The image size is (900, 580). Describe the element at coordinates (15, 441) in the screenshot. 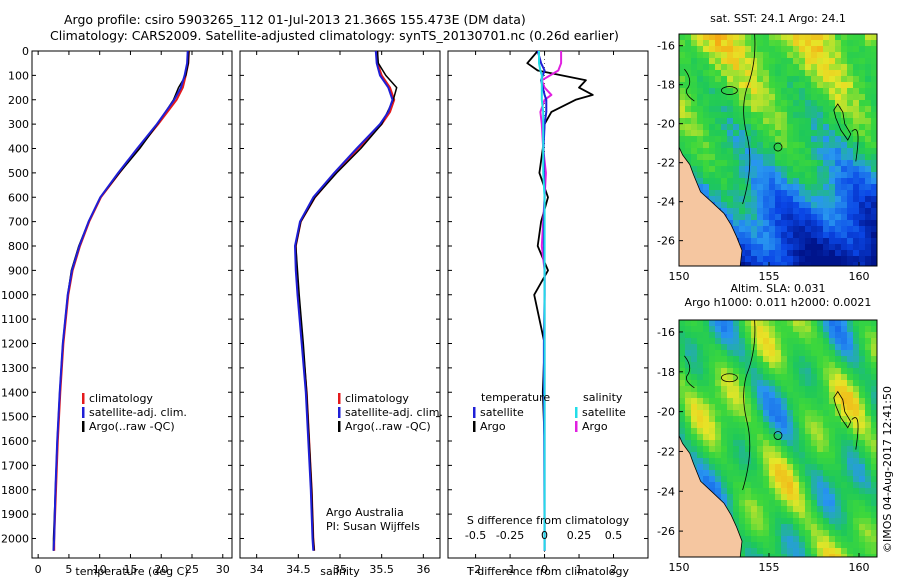

I see `depth-tick-label: 1600` at that location.